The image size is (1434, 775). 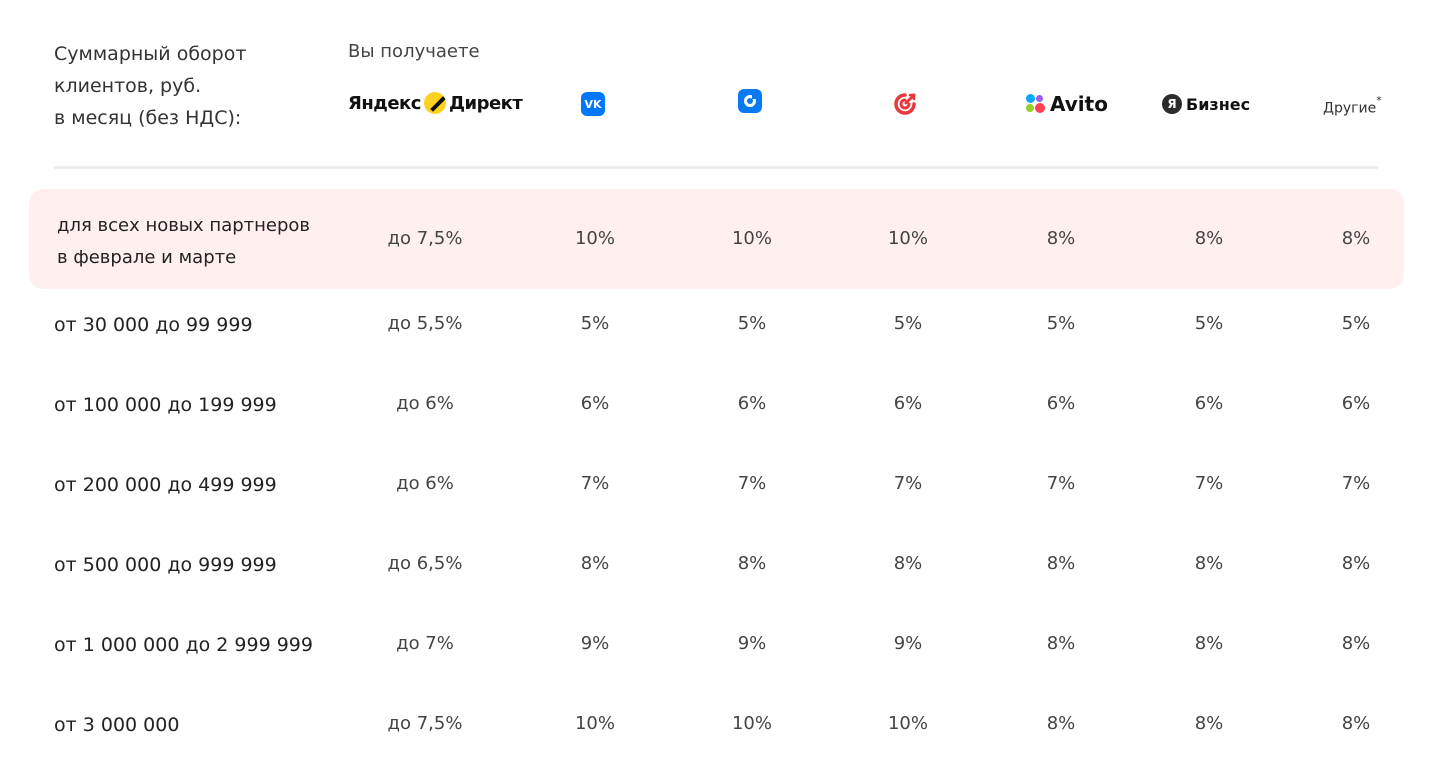 I want to click on others-label: Другие, so click(x=1350, y=108).